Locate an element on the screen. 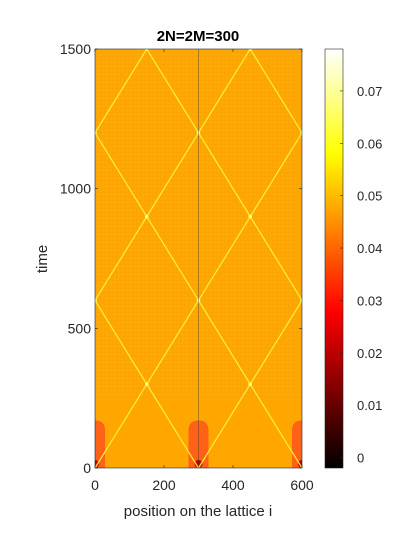 The image size is (415, 537). colorbar-tick-label: 0 is located at coordinates (360, 458).